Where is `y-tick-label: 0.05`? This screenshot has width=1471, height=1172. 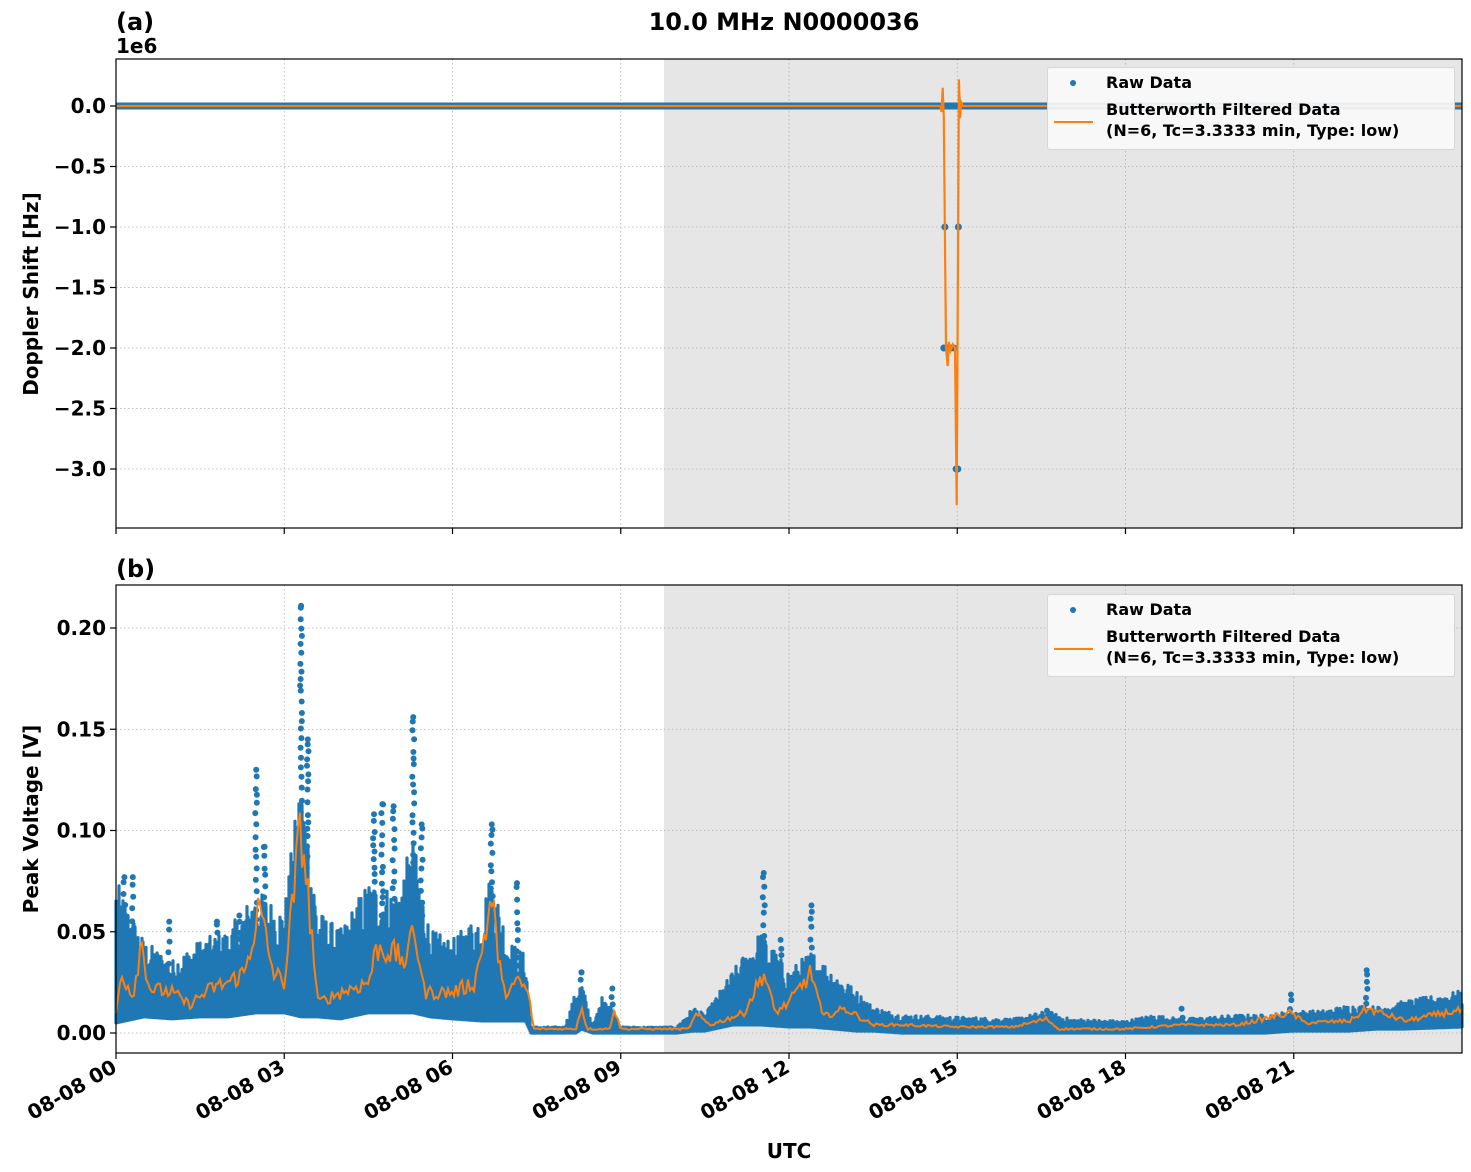 y-tick-label: 0.05 is located at coordinates (81, 932).